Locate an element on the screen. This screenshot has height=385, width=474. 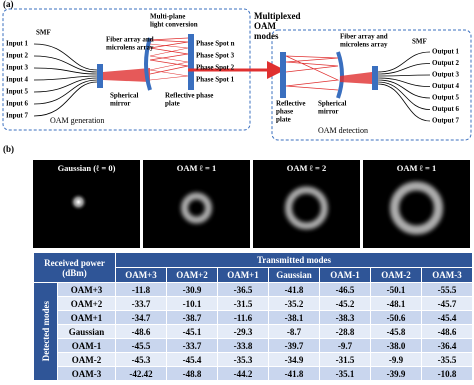
label: Output 3 is located at coordinates (446, 75).